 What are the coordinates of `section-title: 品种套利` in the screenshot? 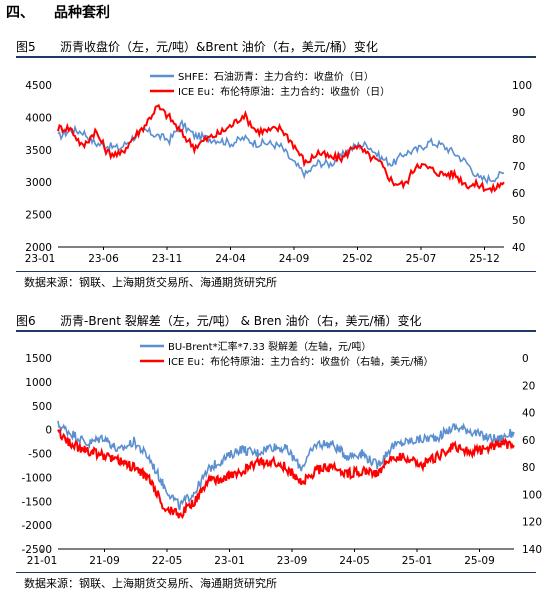 It's located at (82, 13).